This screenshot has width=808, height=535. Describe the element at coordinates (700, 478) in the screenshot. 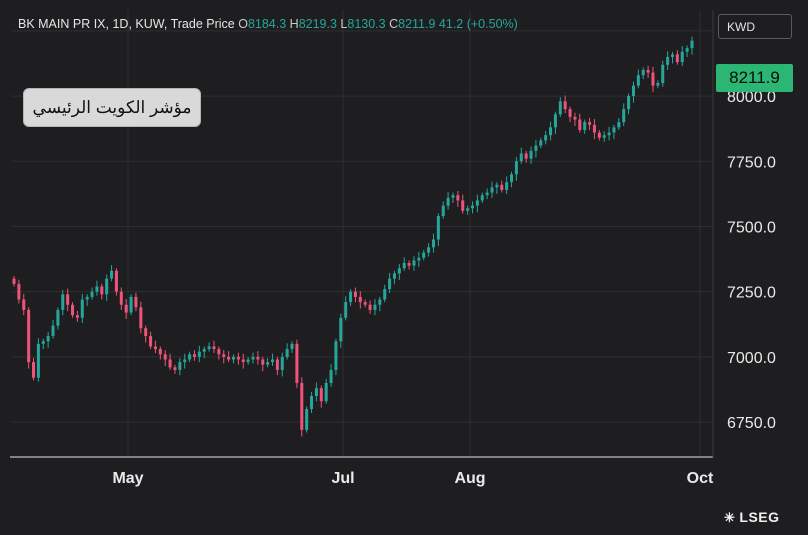

I see `x-tick-label: Oct` at that location.